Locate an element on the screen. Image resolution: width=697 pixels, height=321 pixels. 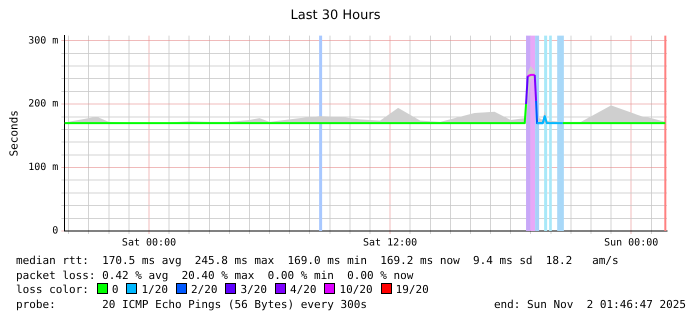
legend-label: 2/20 is located at coordinates (204, 289).